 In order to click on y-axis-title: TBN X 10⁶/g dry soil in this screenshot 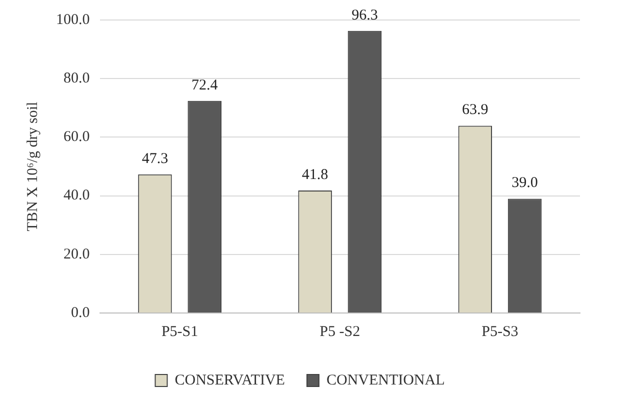, I will do `click(32, 167)`.